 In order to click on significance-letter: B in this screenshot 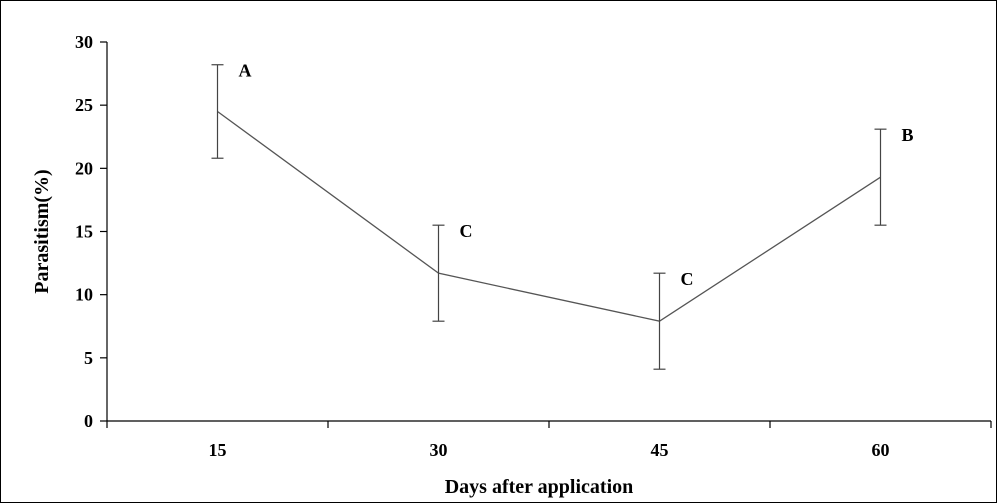, I will do `click(908, 135)`.